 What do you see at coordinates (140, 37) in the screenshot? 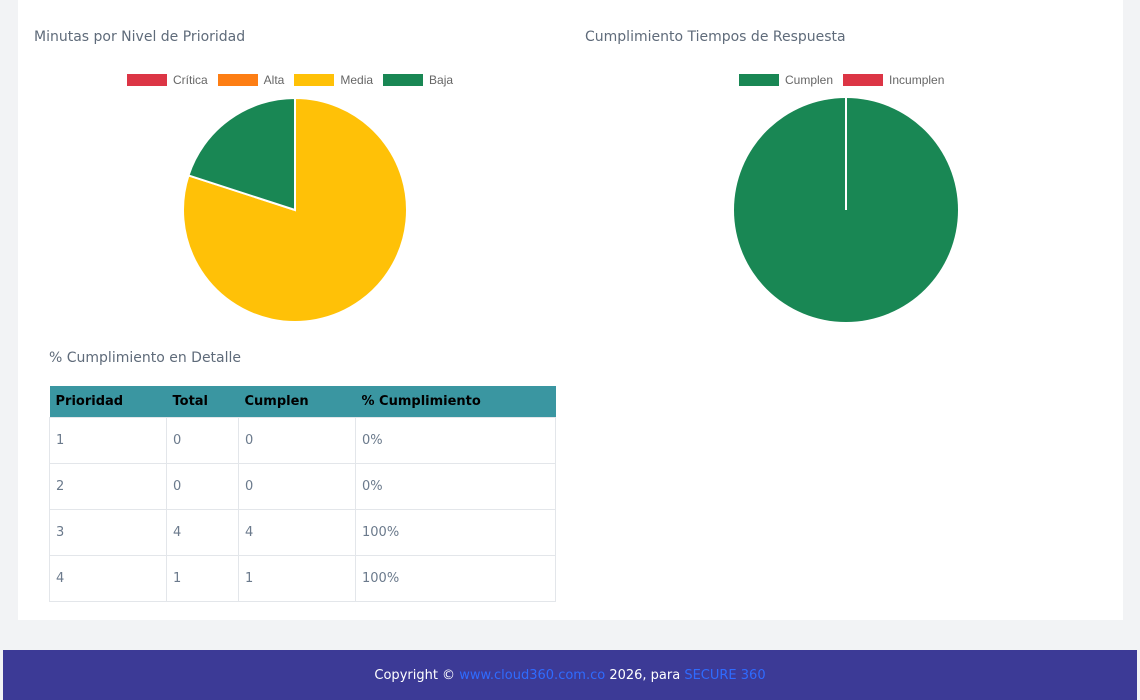
I see `priority-chart-title: Minutas por Nivel de Prioridad` at bounding box center [140, 37].